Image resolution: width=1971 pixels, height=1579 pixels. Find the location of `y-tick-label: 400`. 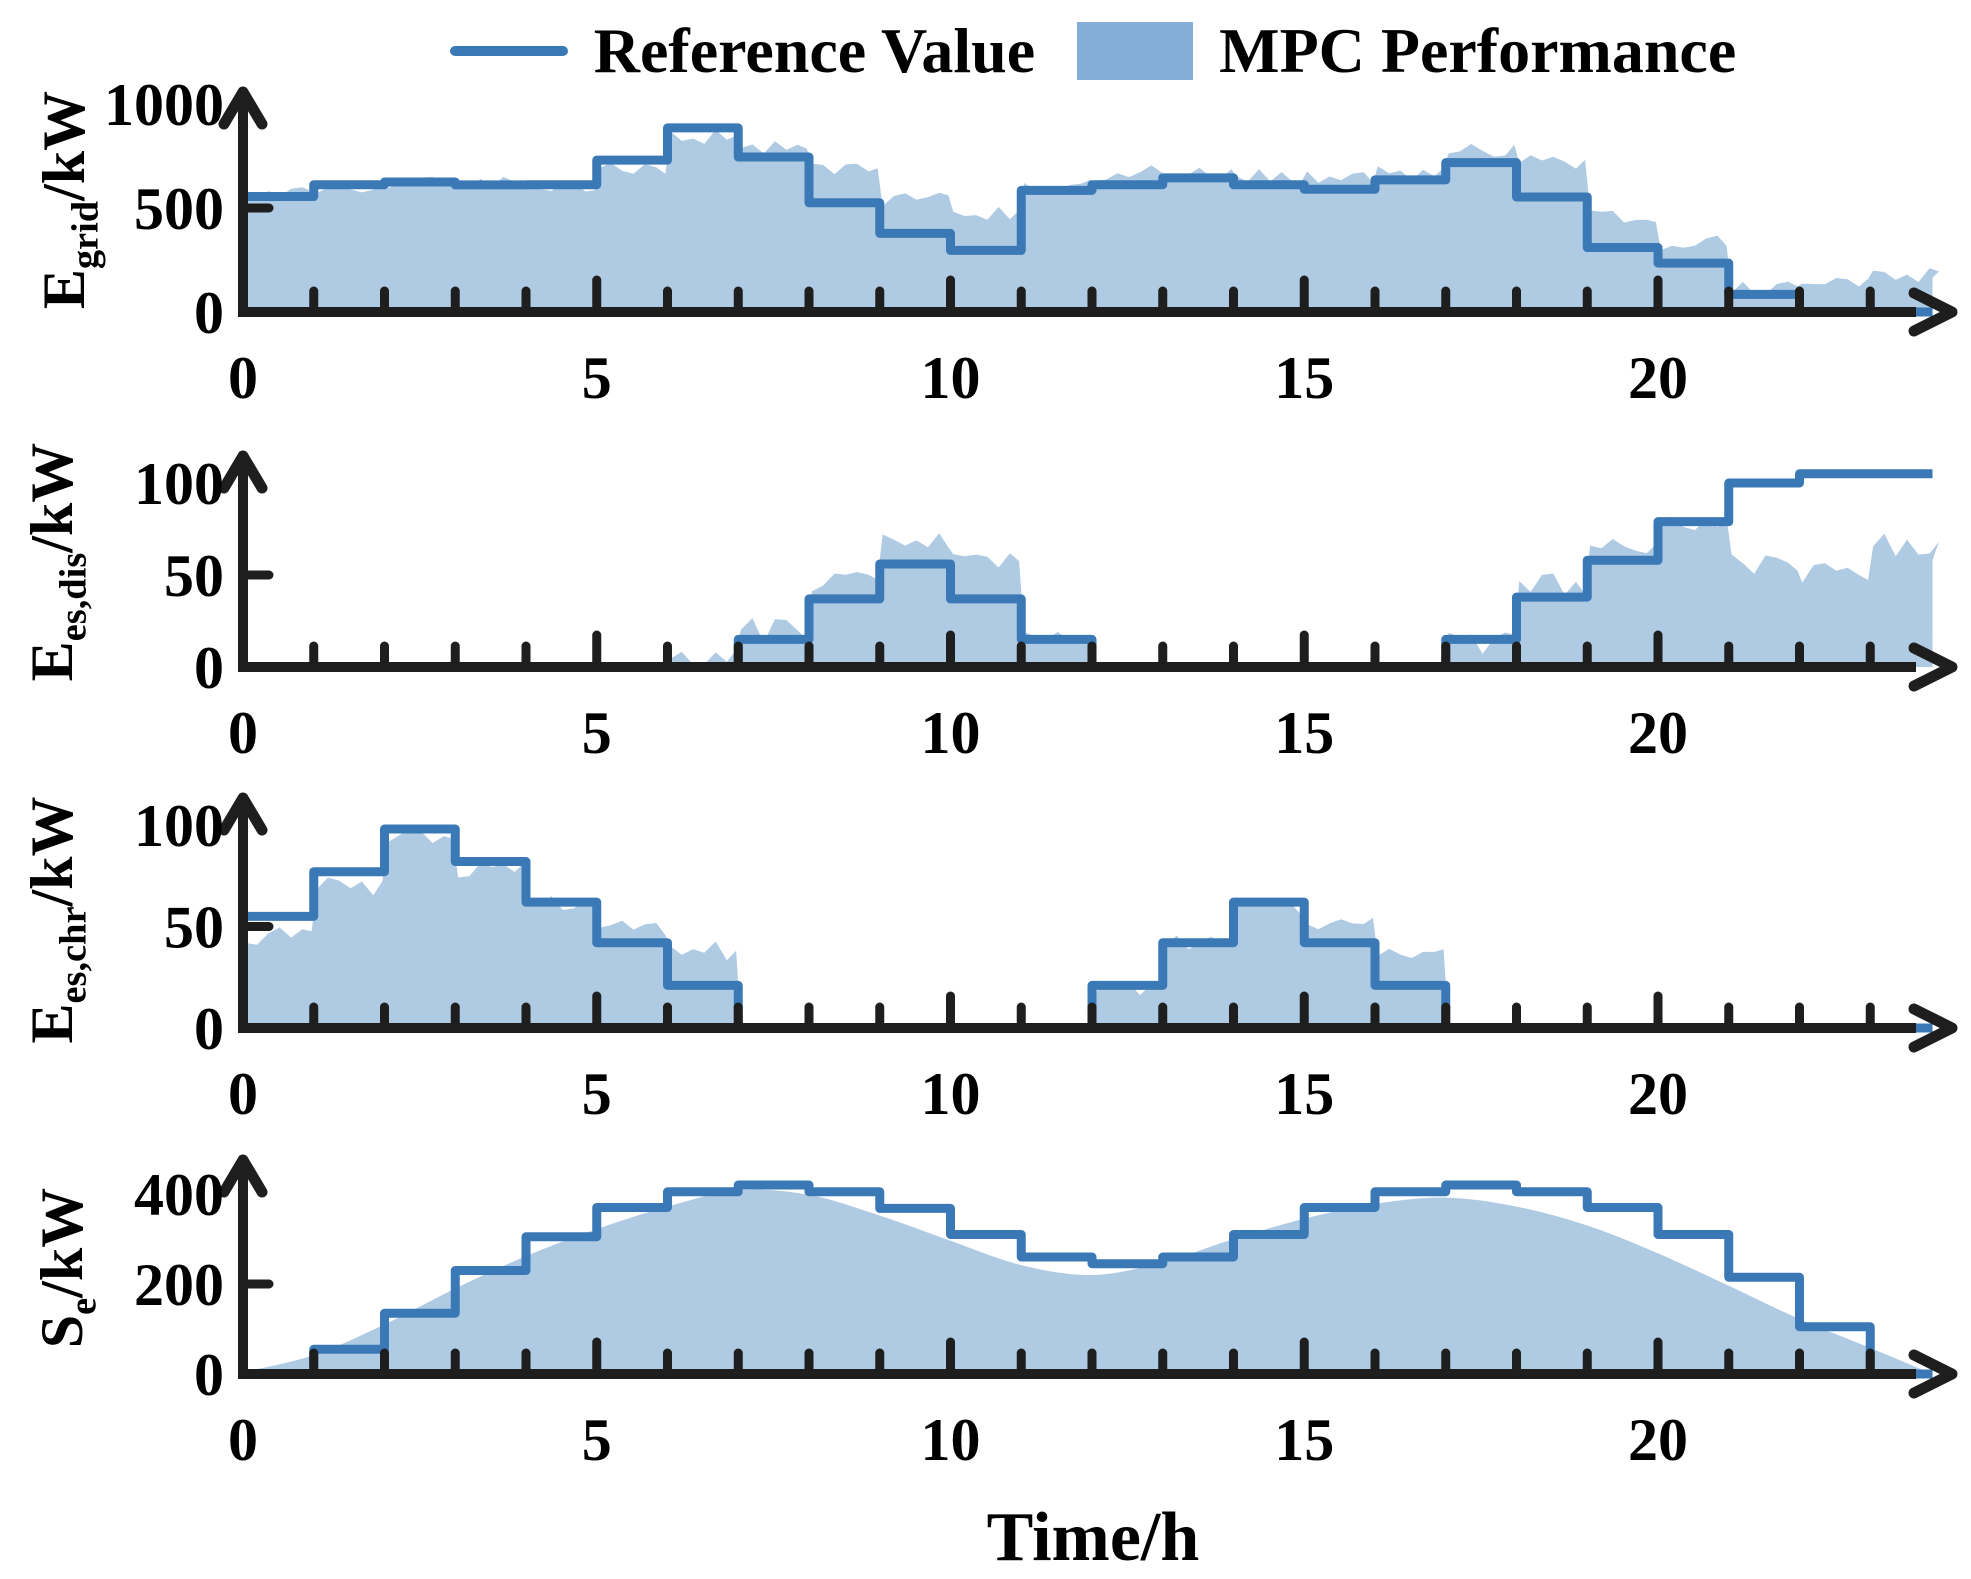

y-tick-label: 400 is located at coordinates (179, 1195).